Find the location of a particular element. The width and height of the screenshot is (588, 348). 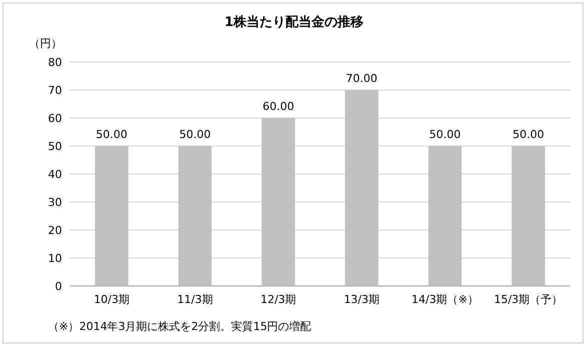

y-tick-label: 10 is located at coordinates (55, 258).